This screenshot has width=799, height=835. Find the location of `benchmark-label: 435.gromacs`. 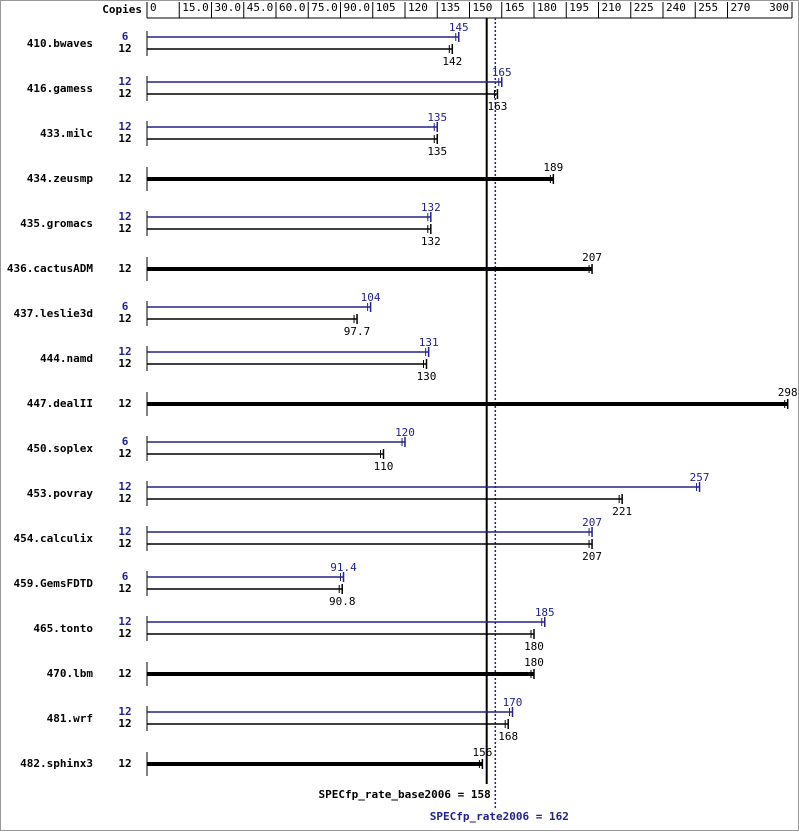

benchmark-label: 435.gromacs is located at coordinates (56, 223).